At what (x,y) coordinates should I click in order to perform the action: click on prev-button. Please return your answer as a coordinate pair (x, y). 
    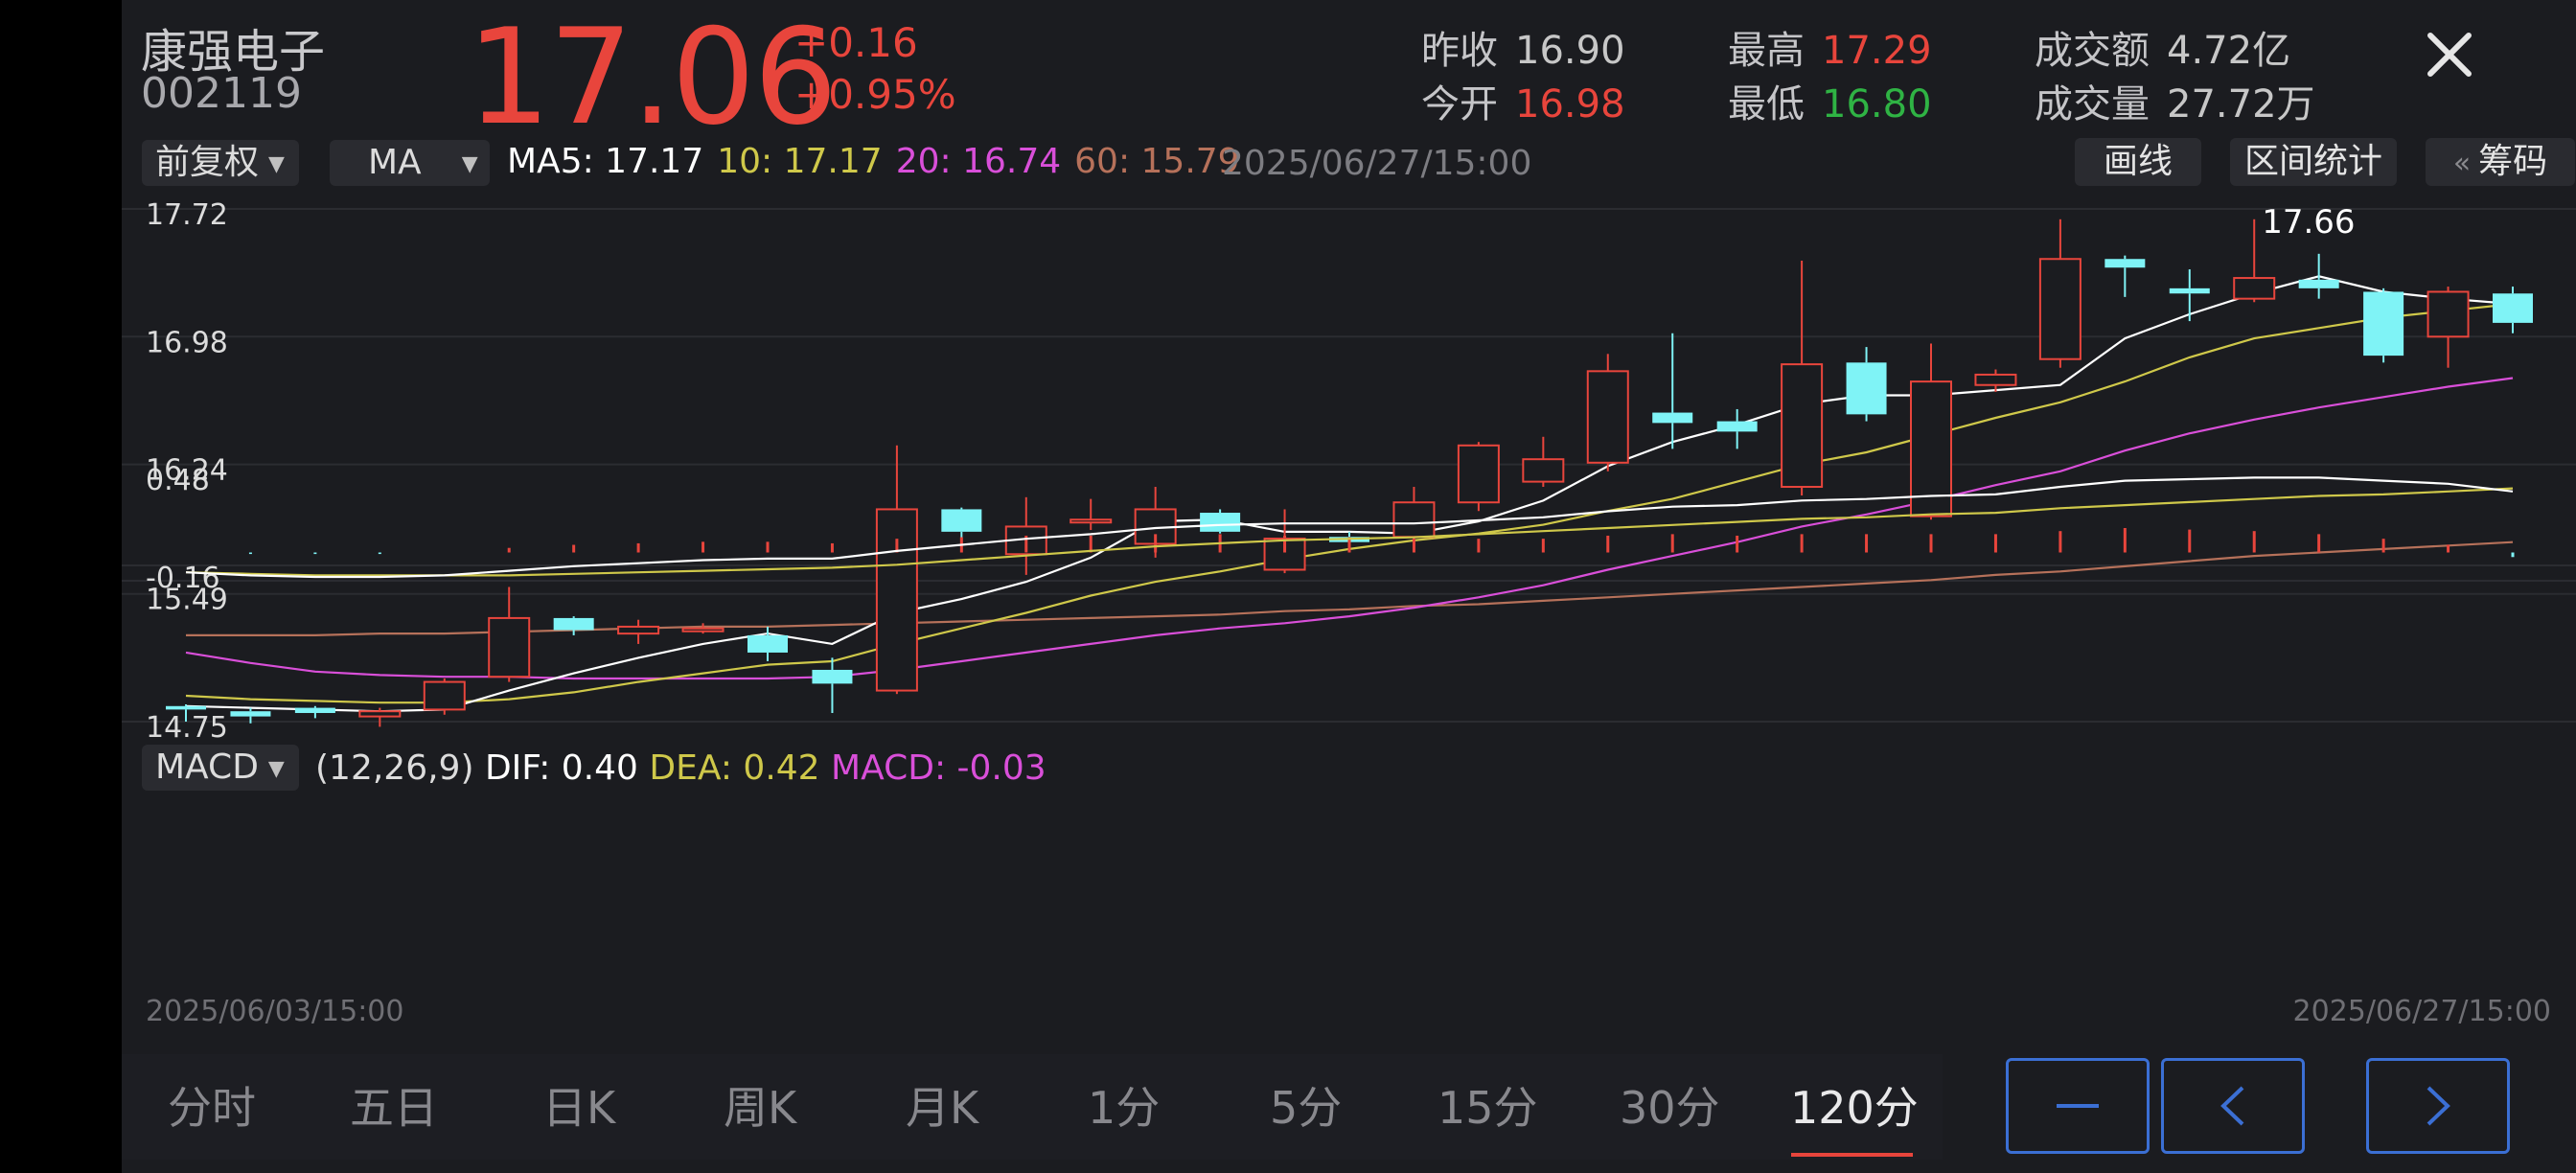
    Looking at the image, I should click on (2233, 1106).